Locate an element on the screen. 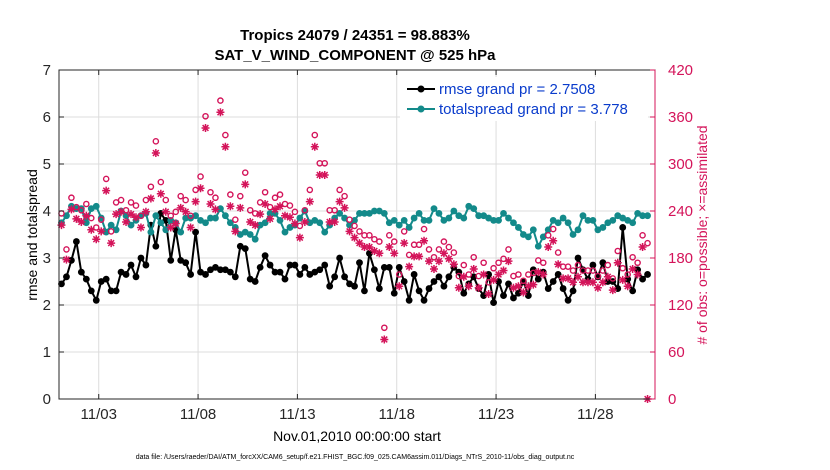 This screenshot has height=470, width=830. y-right-tick-label: 360 is located at coordinates (680, 117).